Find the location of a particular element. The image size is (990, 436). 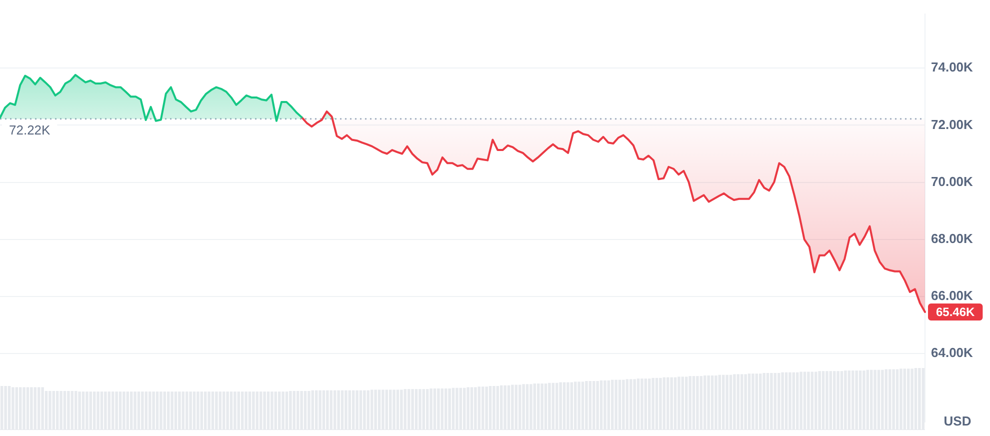

y-tick-label: 70.00K is located at coordinates (952, 181).